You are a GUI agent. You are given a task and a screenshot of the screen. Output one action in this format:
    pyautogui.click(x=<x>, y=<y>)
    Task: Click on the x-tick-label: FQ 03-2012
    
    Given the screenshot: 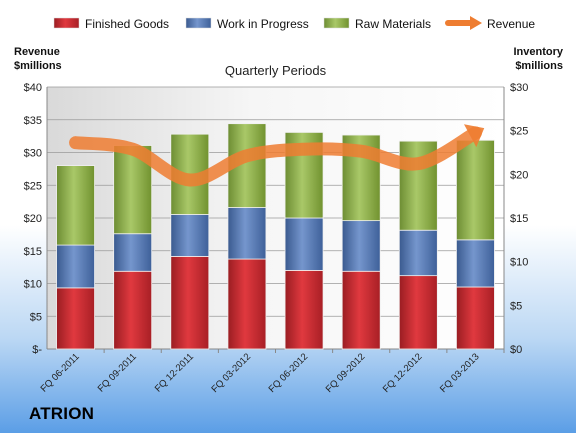 What is the action you would take?
    pyautogui.click(x=231, y=373)
    